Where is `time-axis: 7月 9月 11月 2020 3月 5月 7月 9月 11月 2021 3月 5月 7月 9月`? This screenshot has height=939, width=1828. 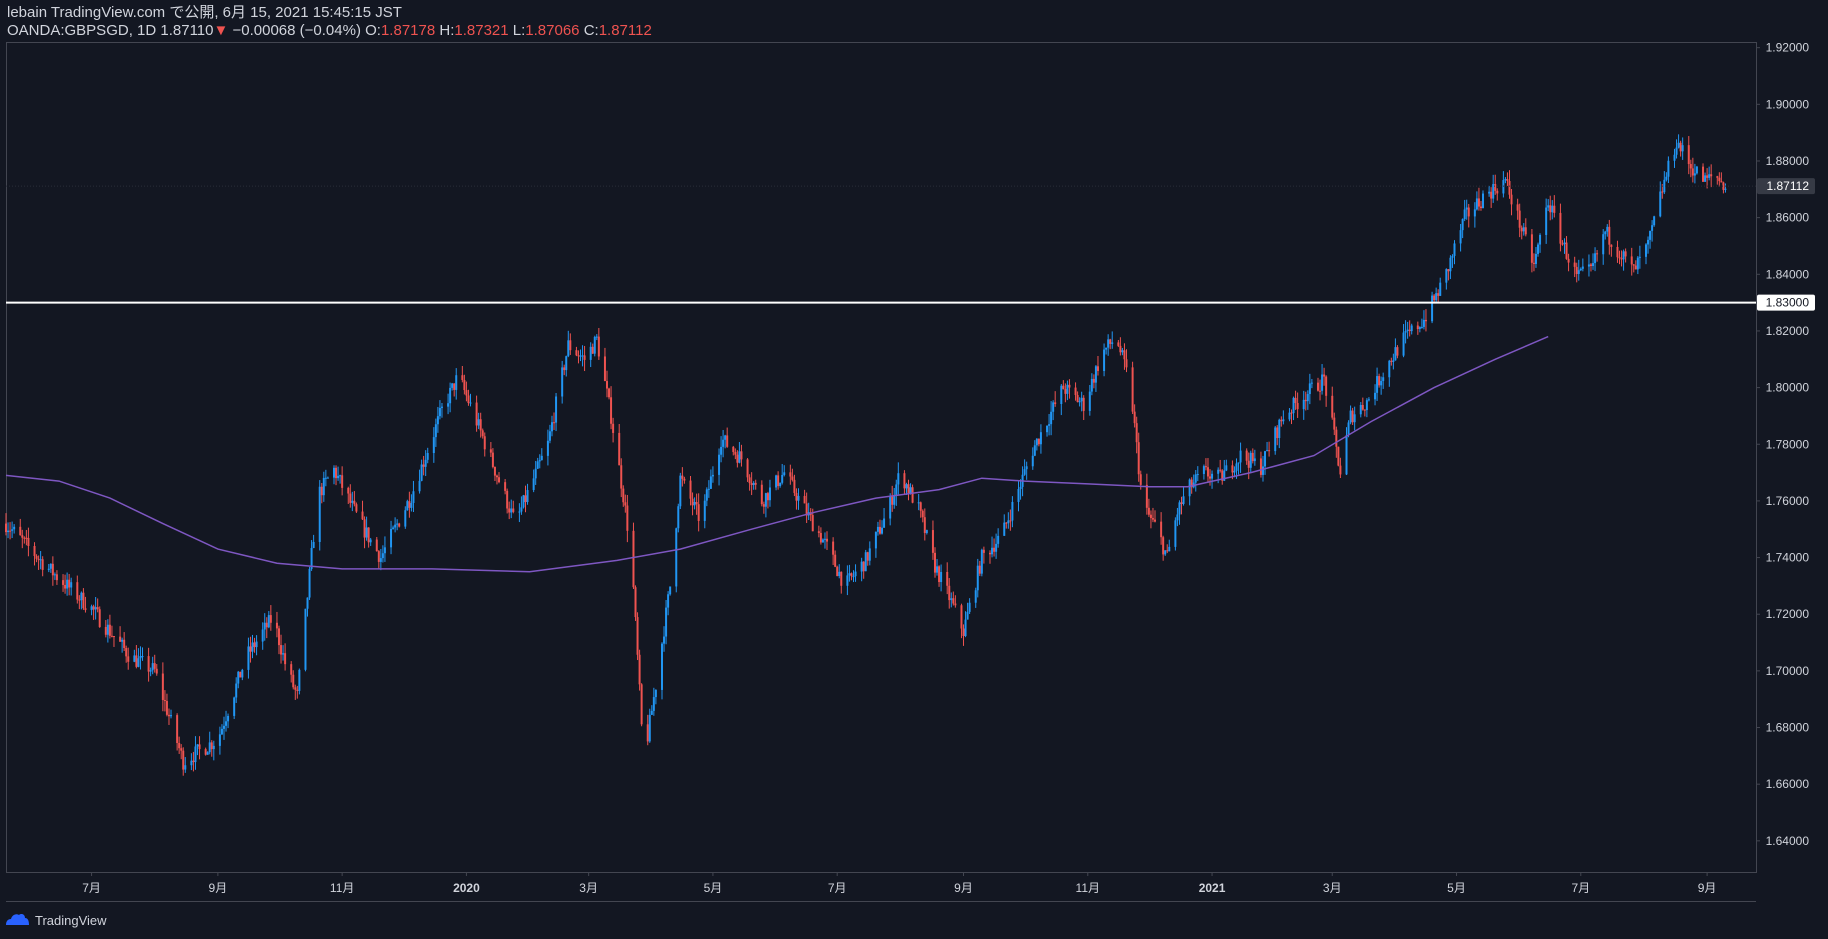 time-axis: 7月 9月 11月 2020 3月 5月 7月 9月 11月 2021 3月 5月 7月 9月 is located at coordinates (899, 883).